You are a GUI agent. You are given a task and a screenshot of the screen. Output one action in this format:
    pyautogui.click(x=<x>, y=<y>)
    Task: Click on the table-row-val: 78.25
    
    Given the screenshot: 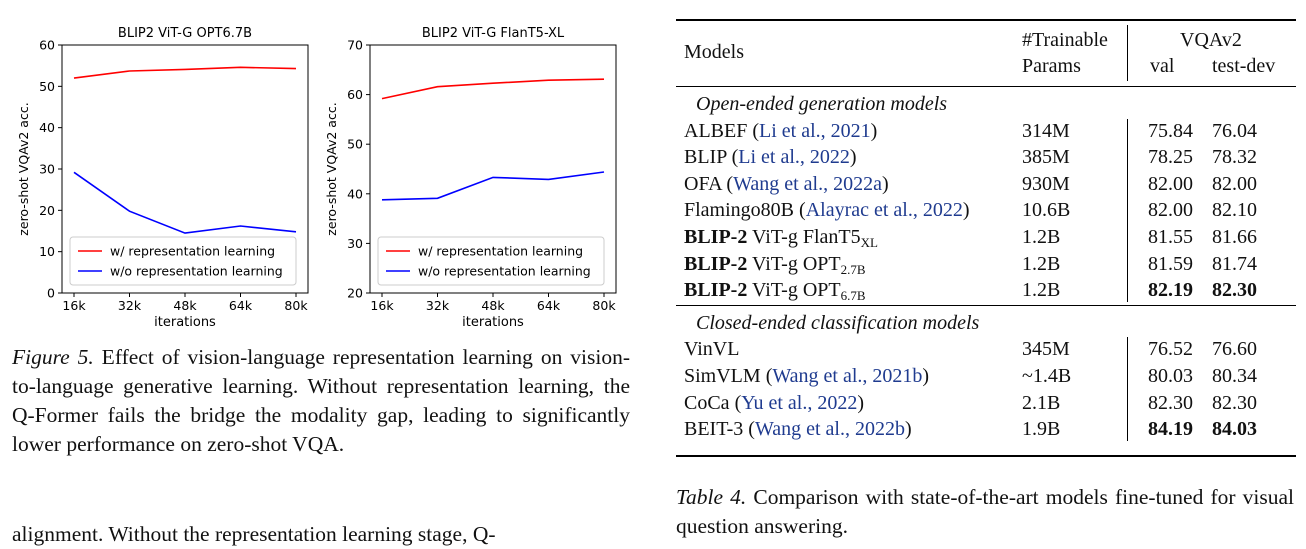 What is the action you would take?
    pyautogui.click(x=1170, y=157)
    